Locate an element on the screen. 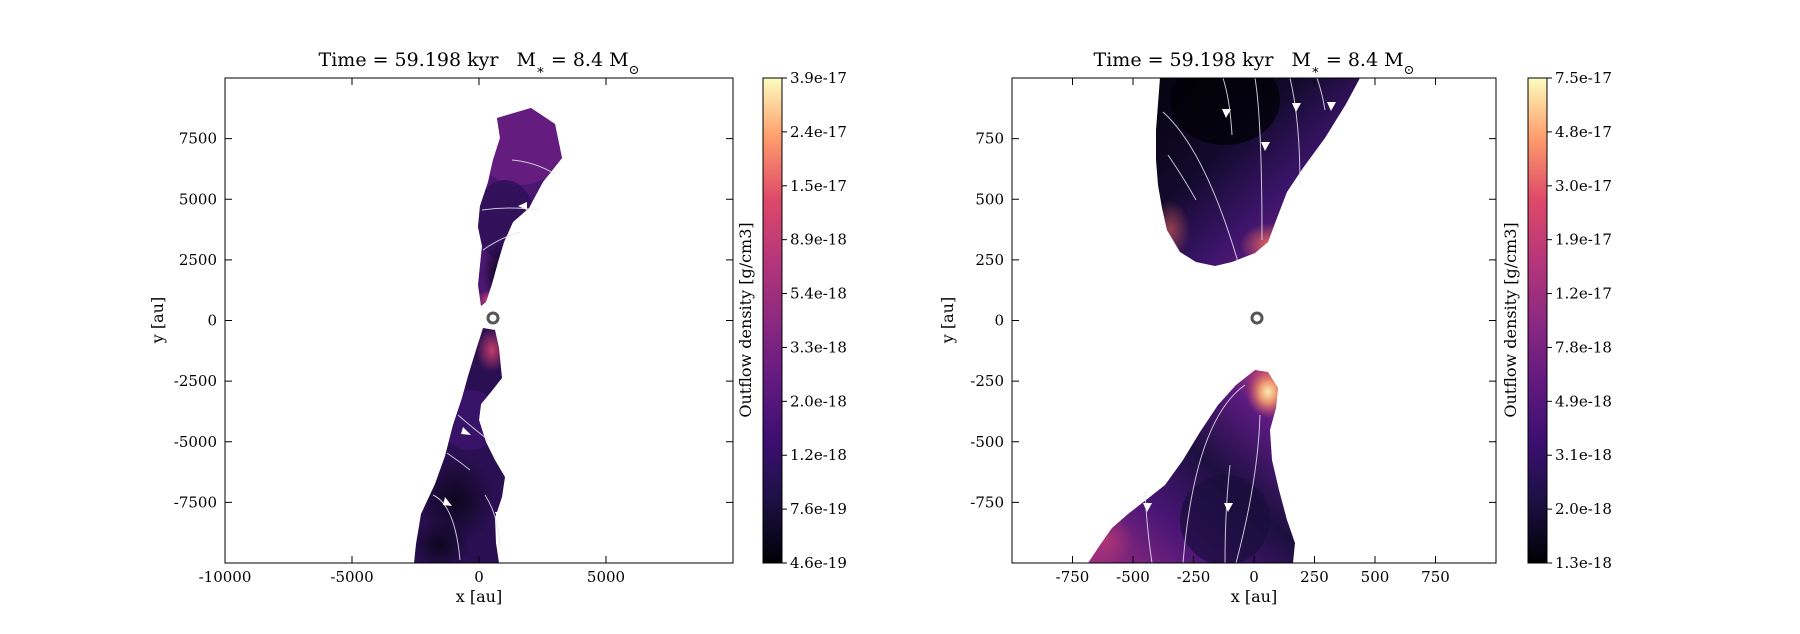 Image resolution: width=1800 pixels, height=634 pixels. left-colorbar-tick-label: 8.9e-18 is located at coordinates (818, 240).